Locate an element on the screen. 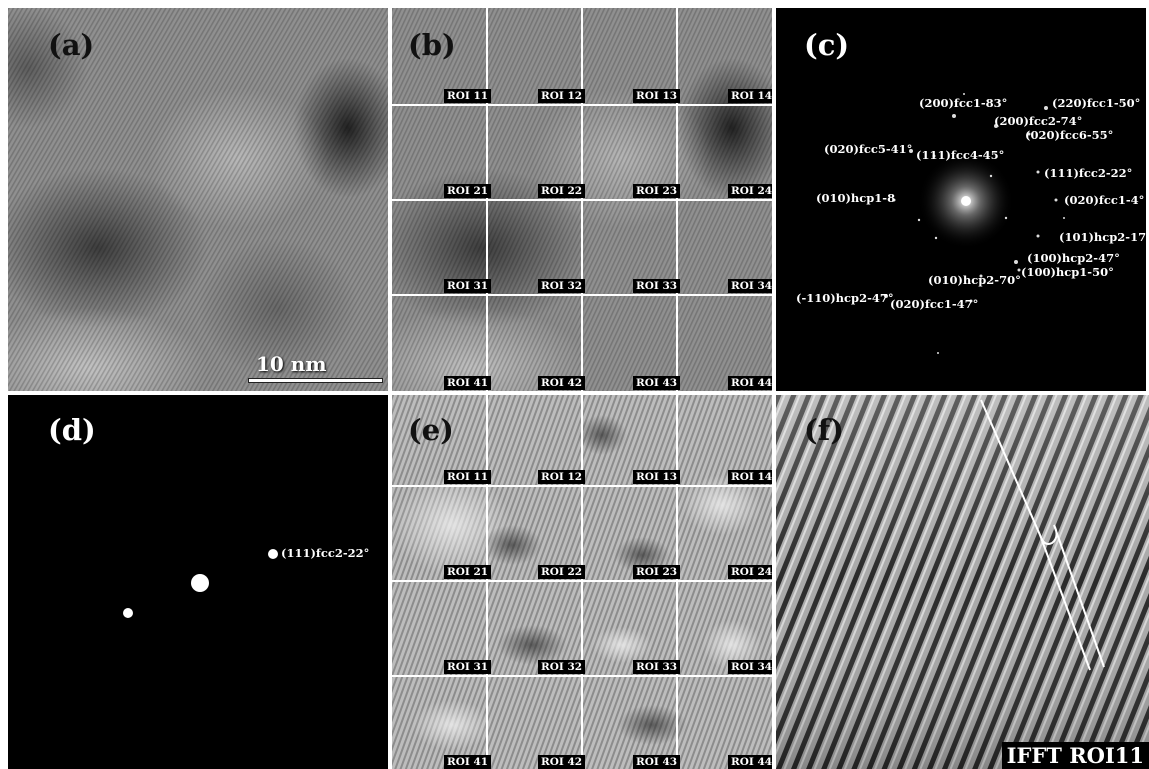 This screenshot has height=769, width=1149. fft-spot-label: (-110)hcp2-47° is located at coordinates (845, 298).